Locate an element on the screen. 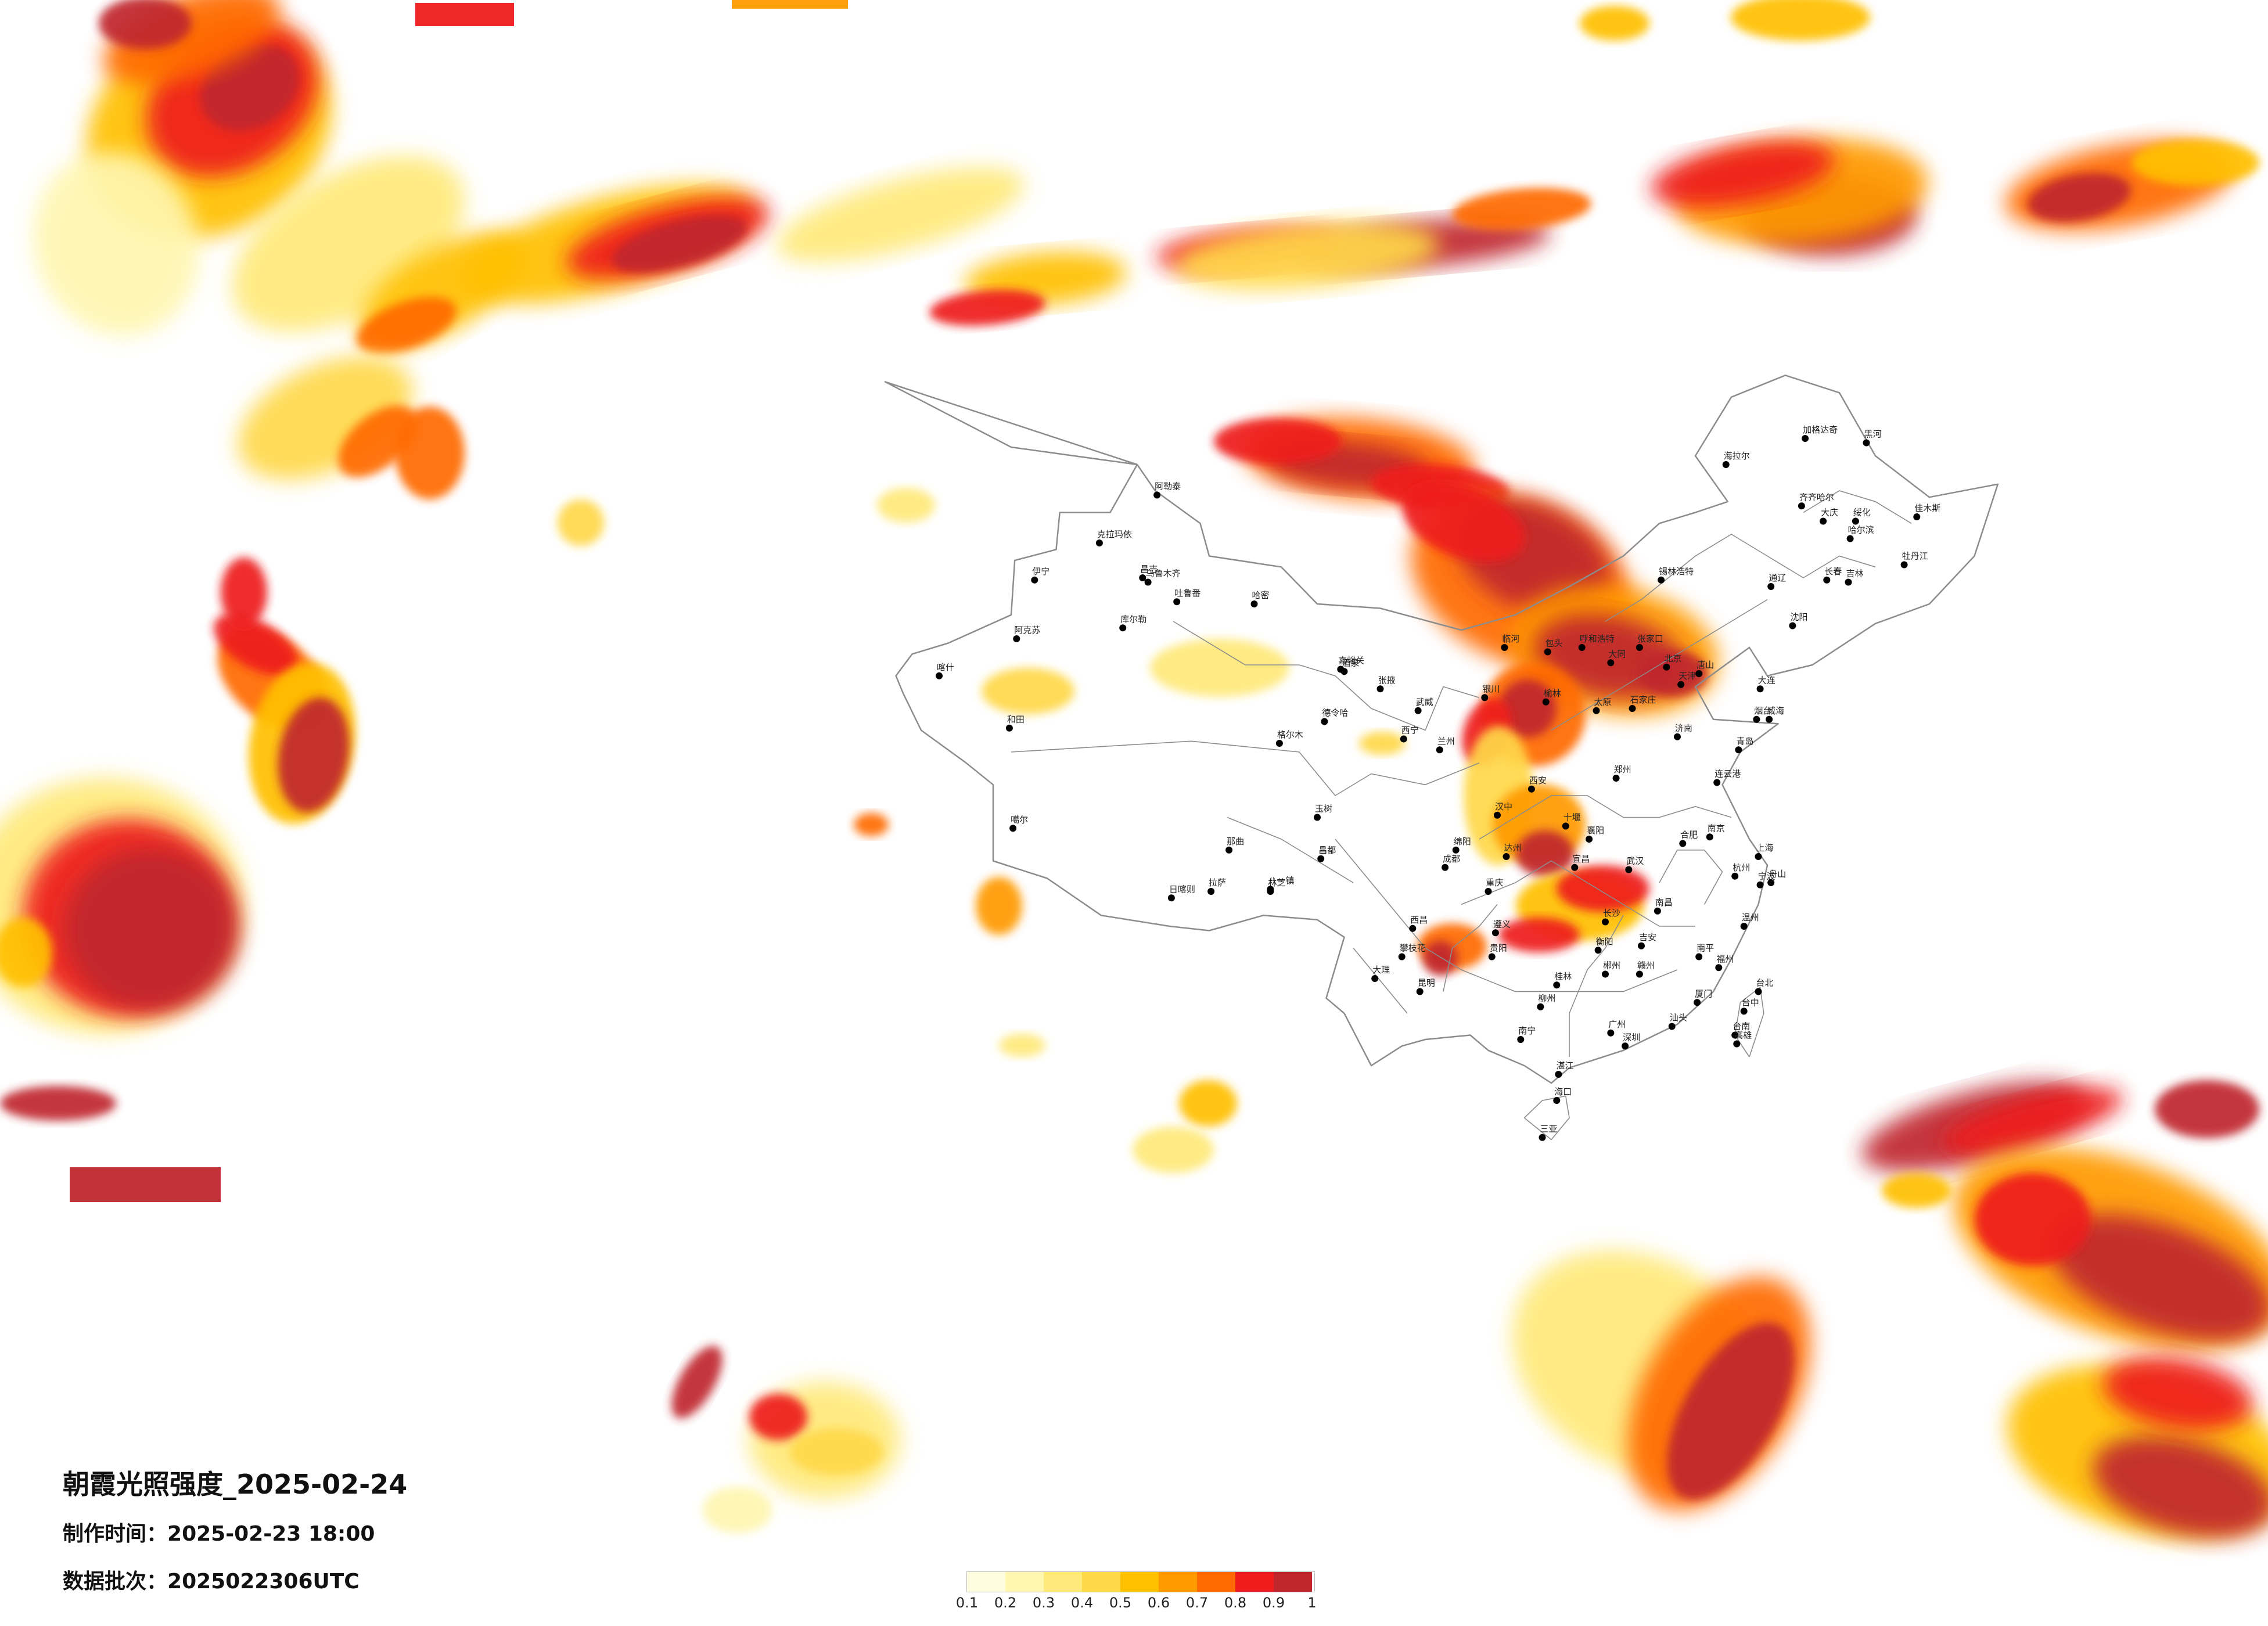  city-label: 深圳 is located at coordinates (1631, 1037).